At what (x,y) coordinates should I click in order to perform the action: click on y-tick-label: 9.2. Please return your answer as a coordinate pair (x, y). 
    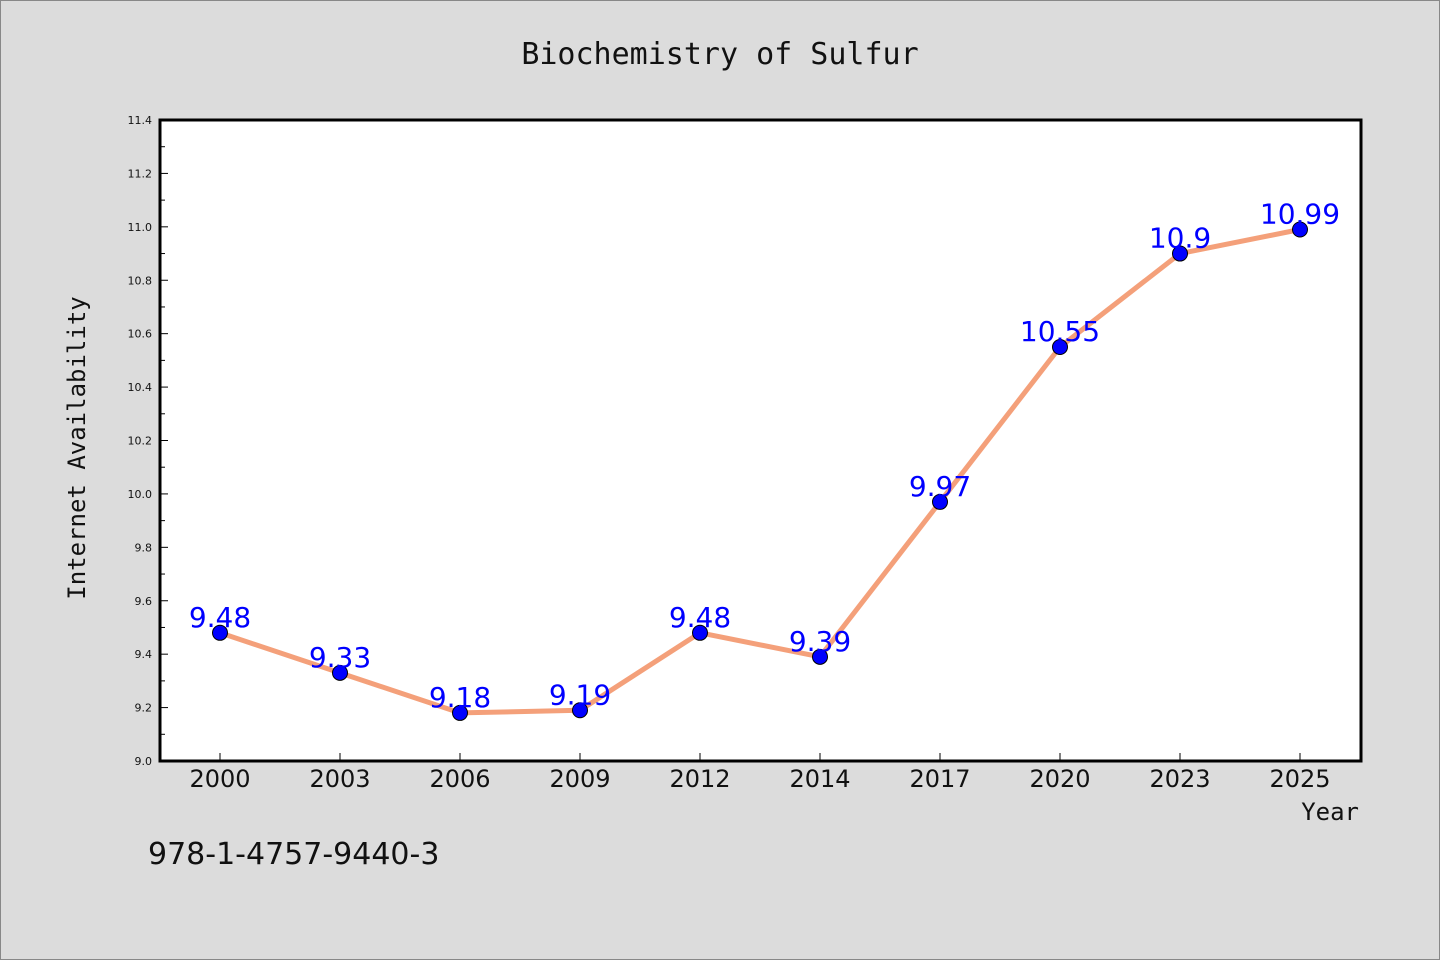
    Looking at the image, I should click on (144, 708).